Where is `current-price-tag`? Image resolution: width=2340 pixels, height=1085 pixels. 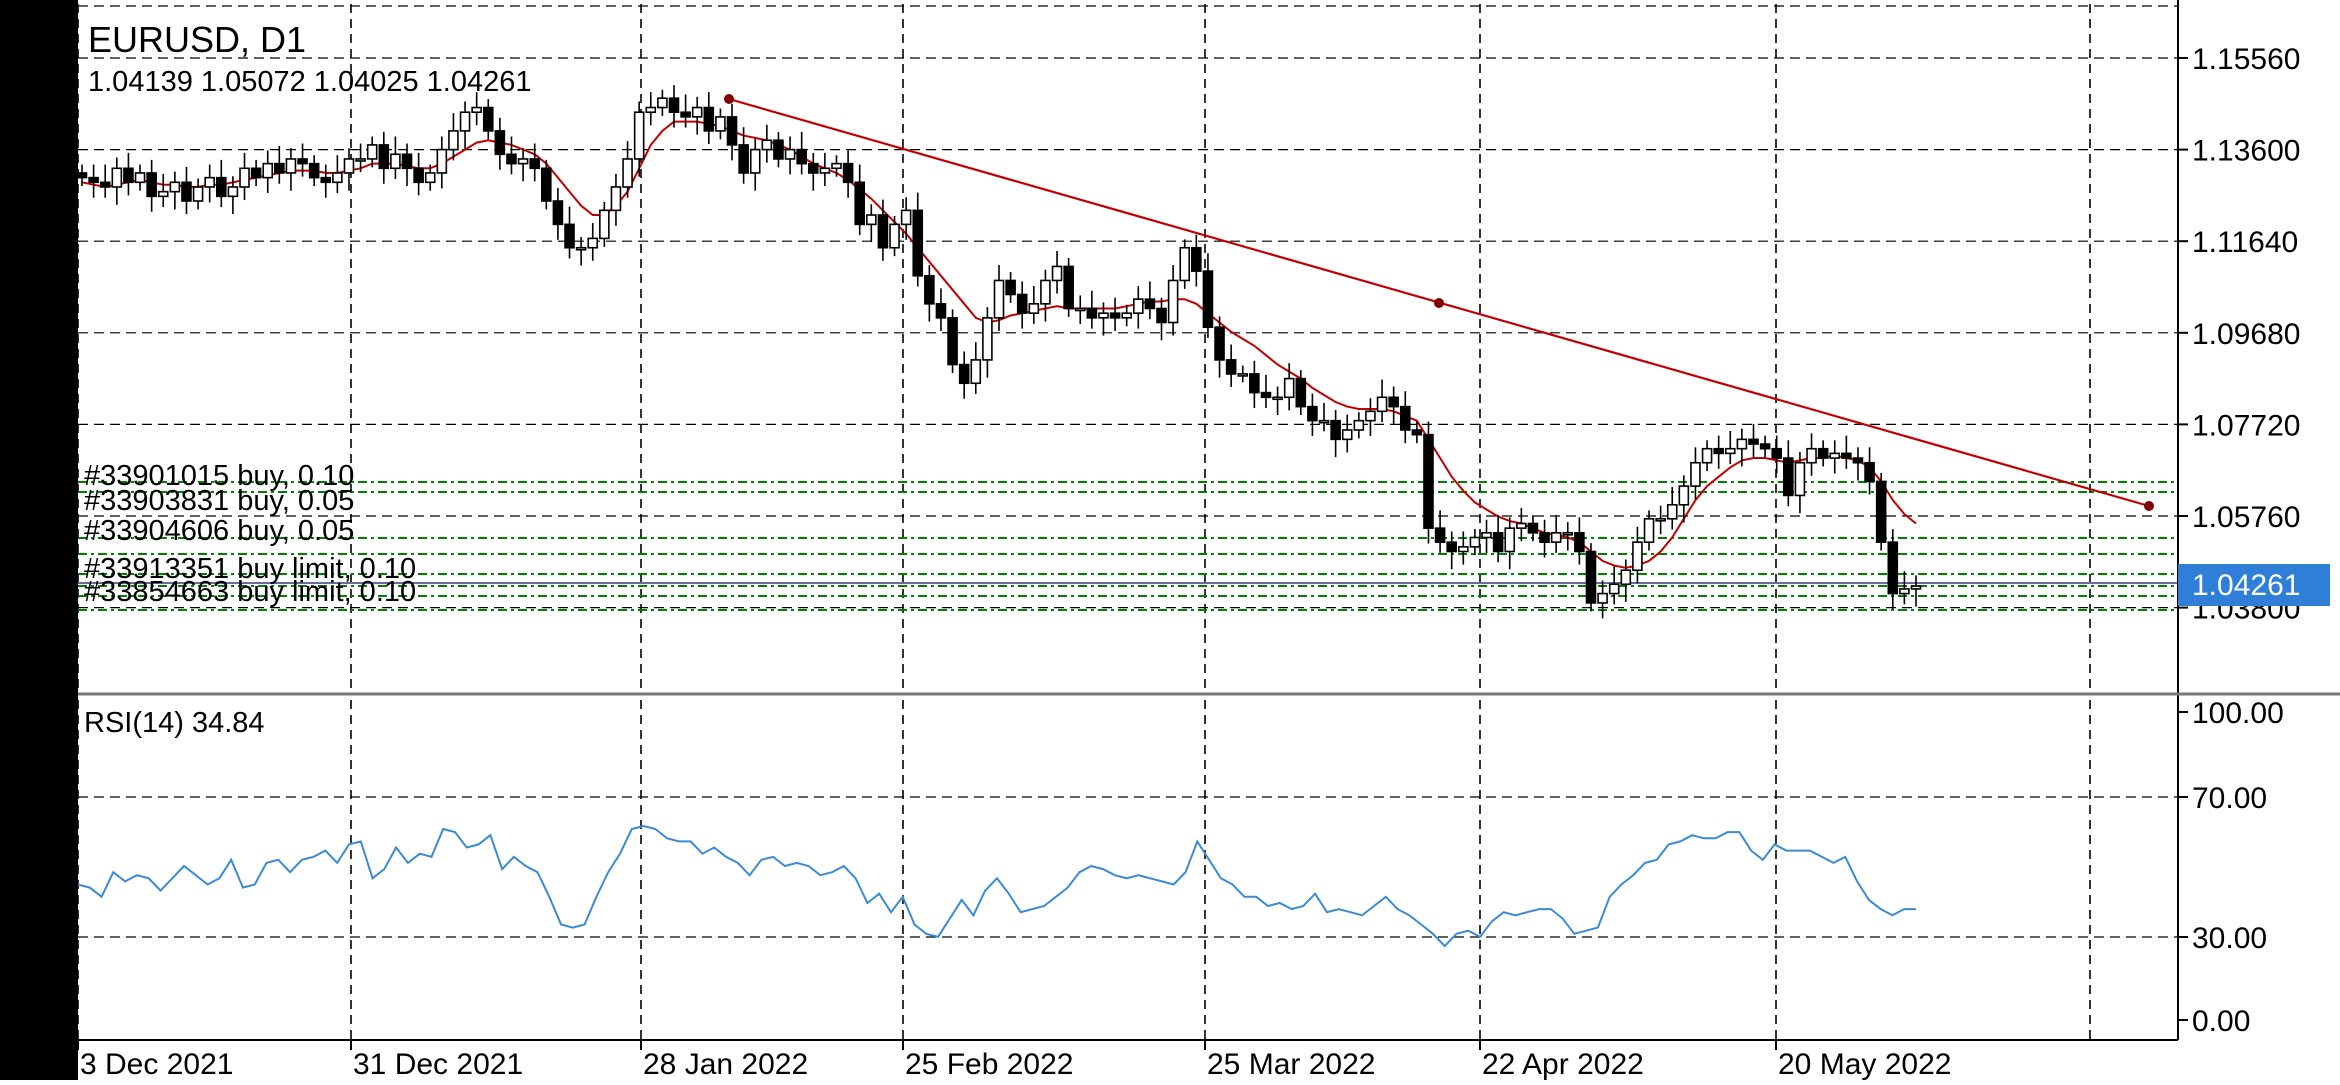 current-price-tag is located at coordinates (2254, 585).